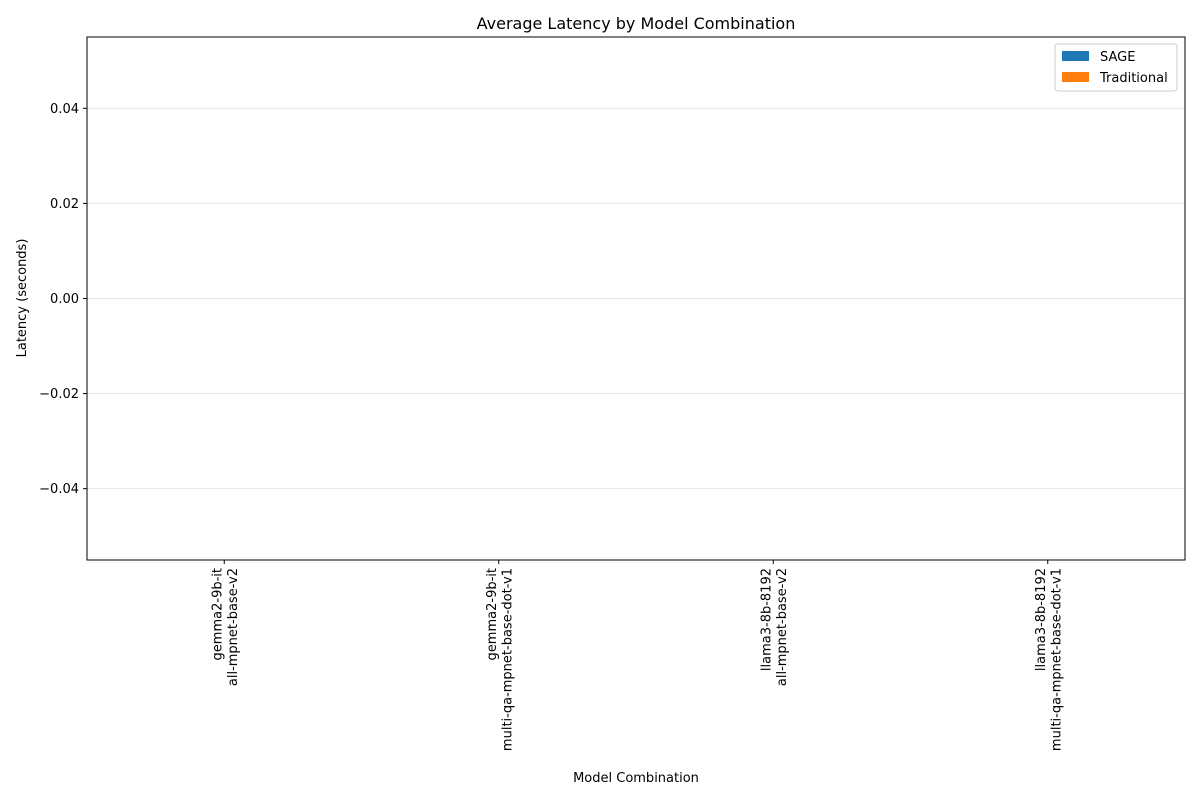  Describe the element at coordinates (59, 489) in the screenshot. I see `y-tick-label: −0.04` at that location.